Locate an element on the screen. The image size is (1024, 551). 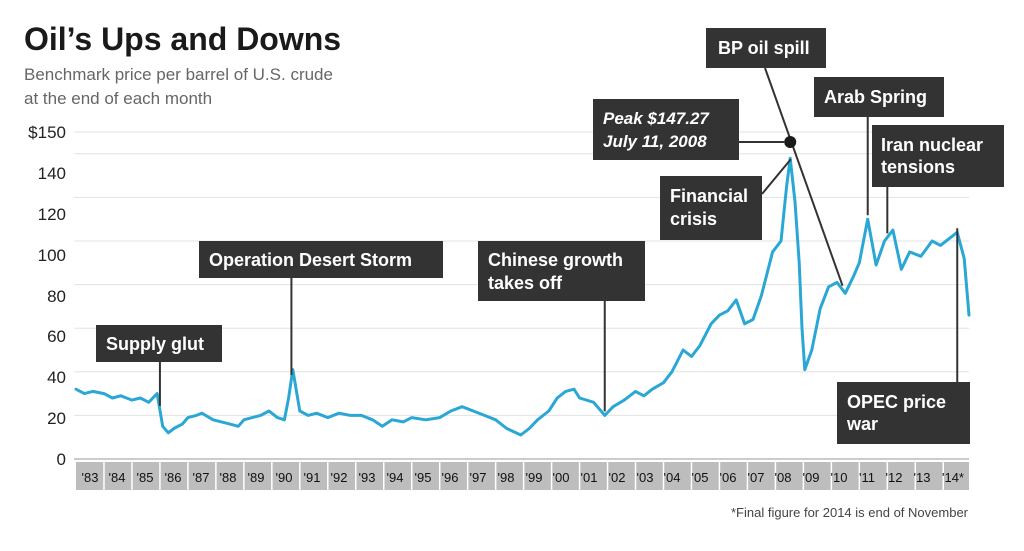
x-tick-label: '04 is located at coordinates (672, 477).